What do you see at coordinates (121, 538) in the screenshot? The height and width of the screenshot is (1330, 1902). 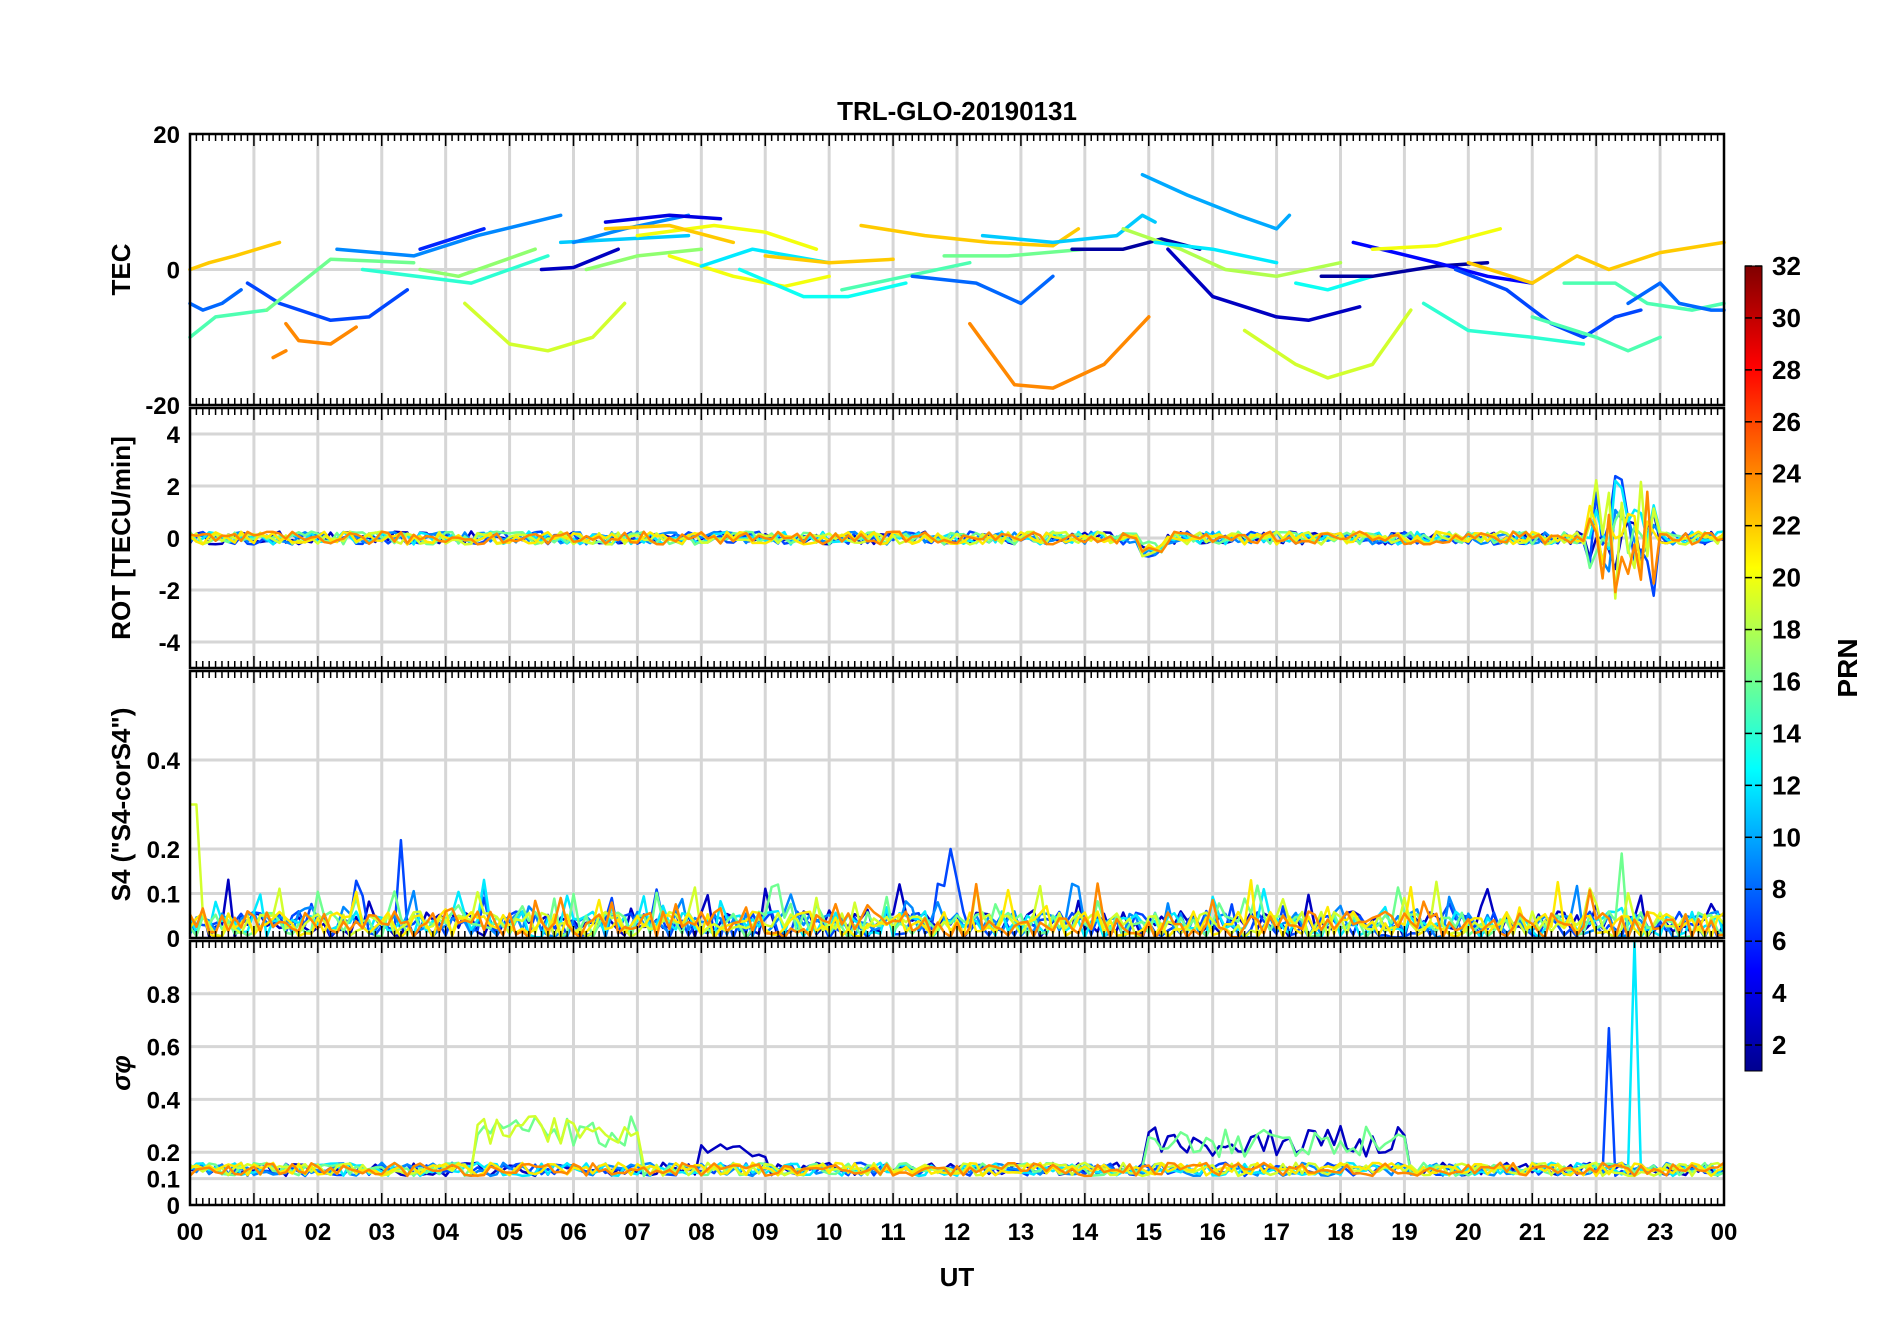 I see `y-axis-label-rot: ROT [TECU/min]` at bounding box center [121, 538].